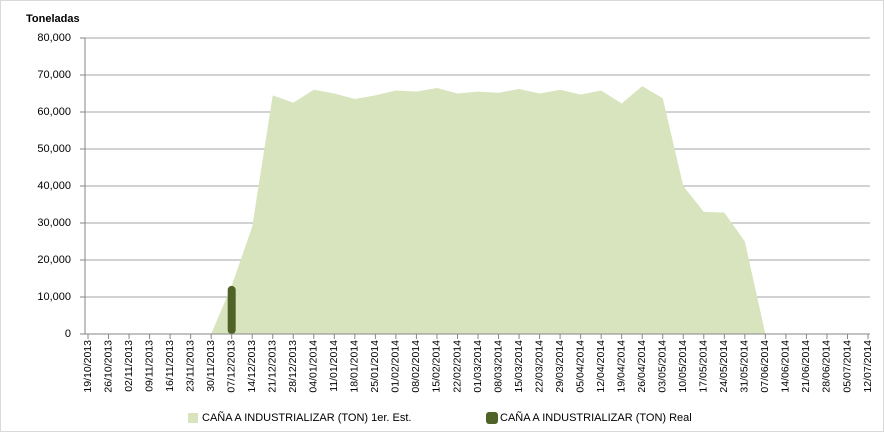  What do you see at coordinates (129, 366) in the screenshot?
I see `x-tick-label: 02/11/2013` at bounding box center [129, 366].